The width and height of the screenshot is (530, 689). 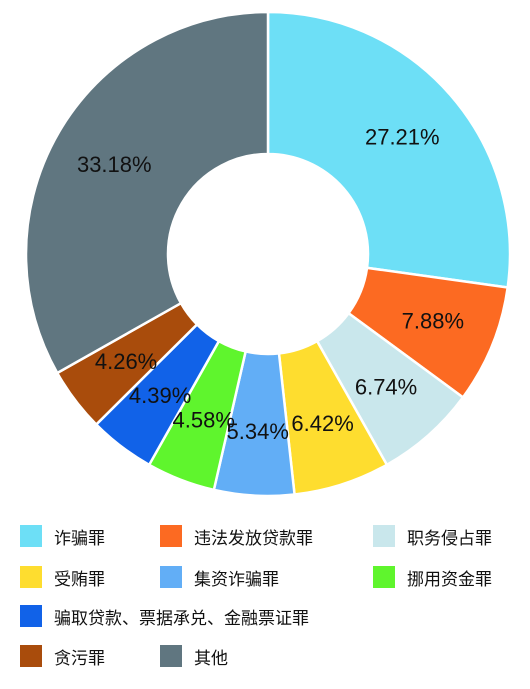 I want to click on slice-value-label-1: 7.88%, so click(x=433, y=321).